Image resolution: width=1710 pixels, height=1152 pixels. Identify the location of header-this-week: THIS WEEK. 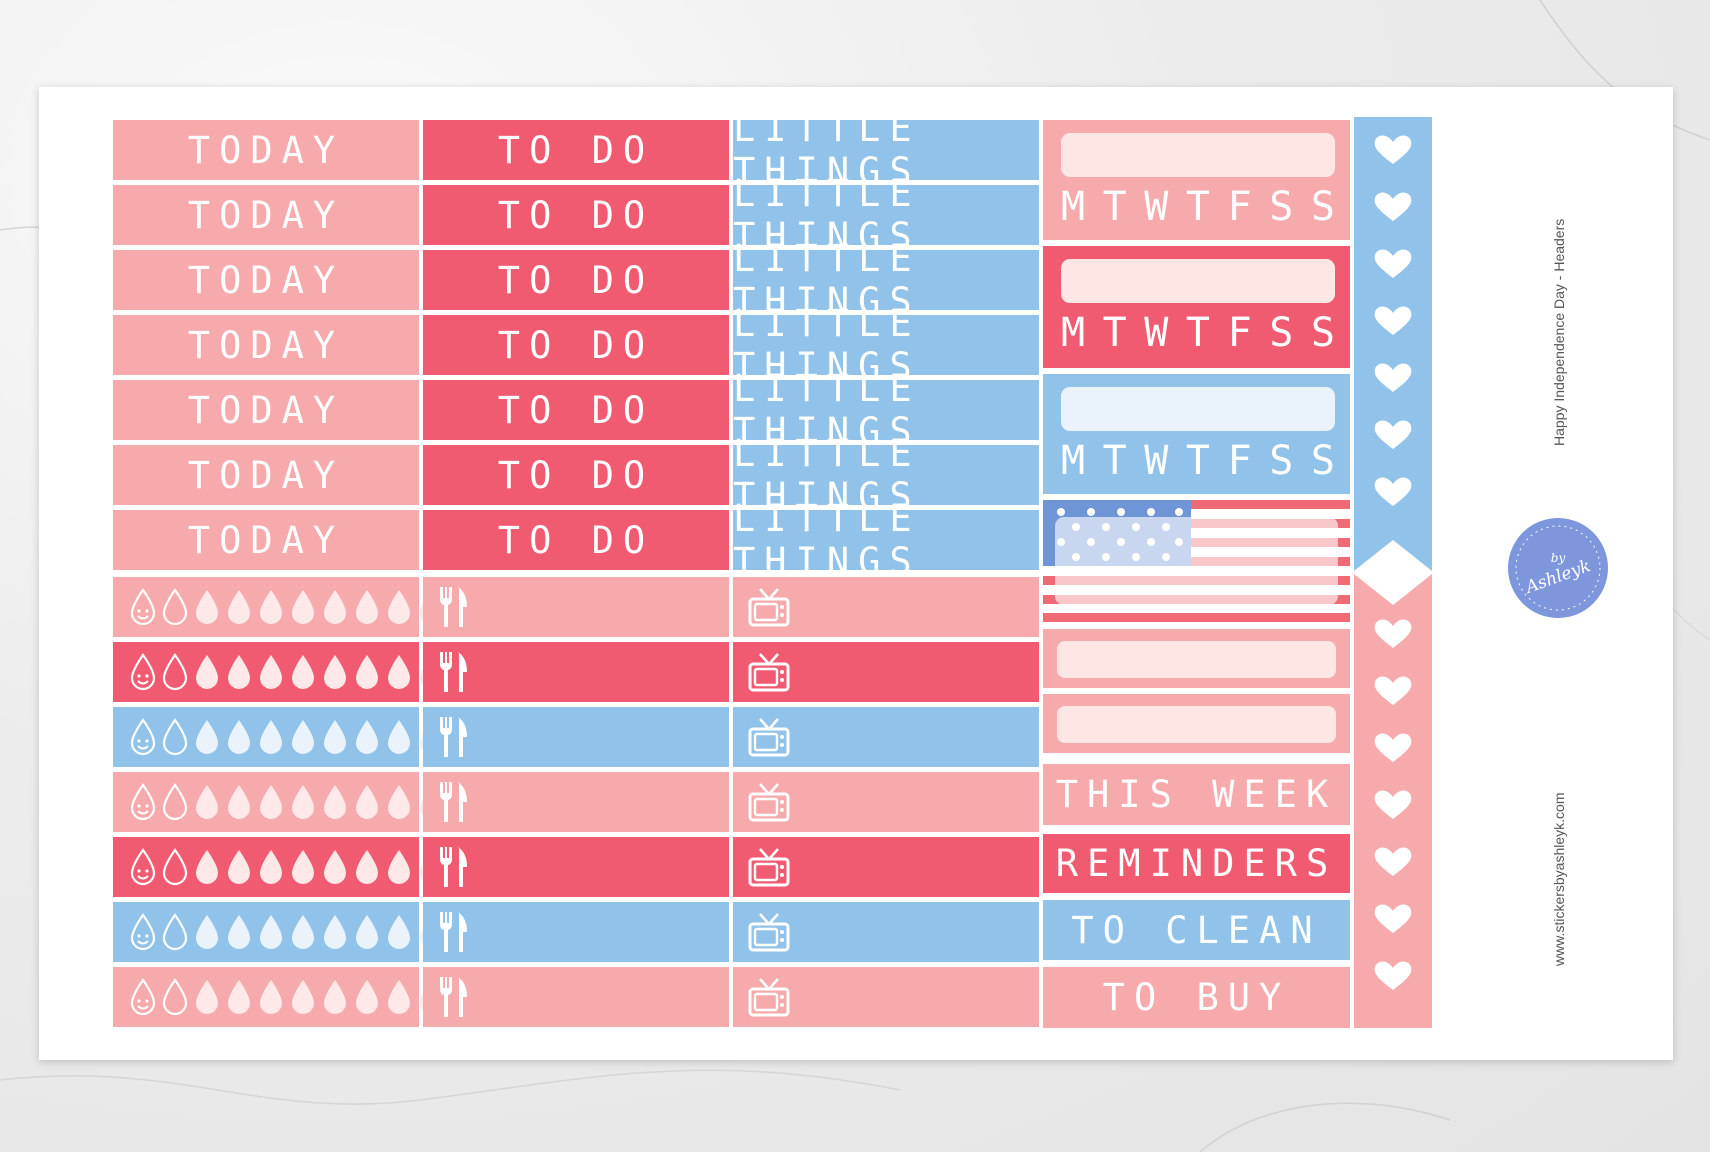
(1196, 794).